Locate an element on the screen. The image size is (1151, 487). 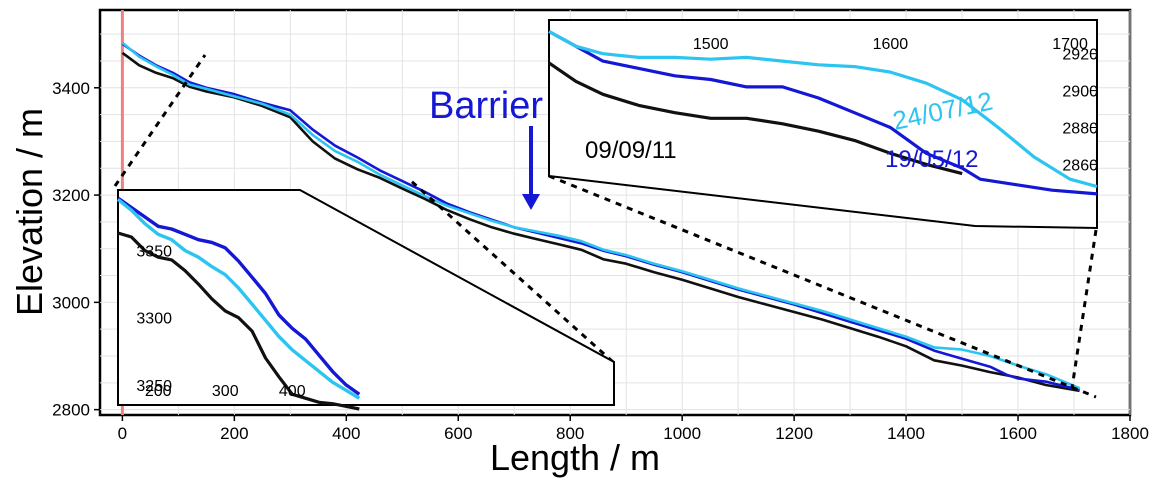
left-inset-x-tick-label: 300 is located at coordinates (225, 391).